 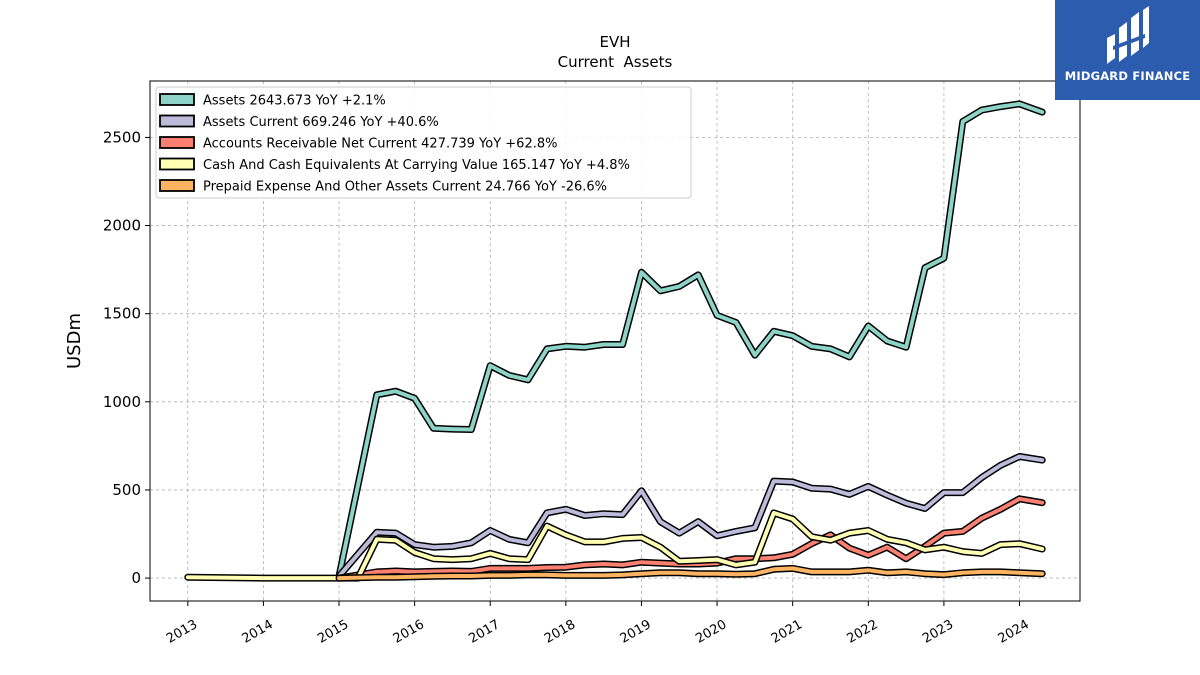 What do you see at coordinates (1128, 35) in the screenshot?
I see `brand-logo-icon` at bounding box center [1128, 35].